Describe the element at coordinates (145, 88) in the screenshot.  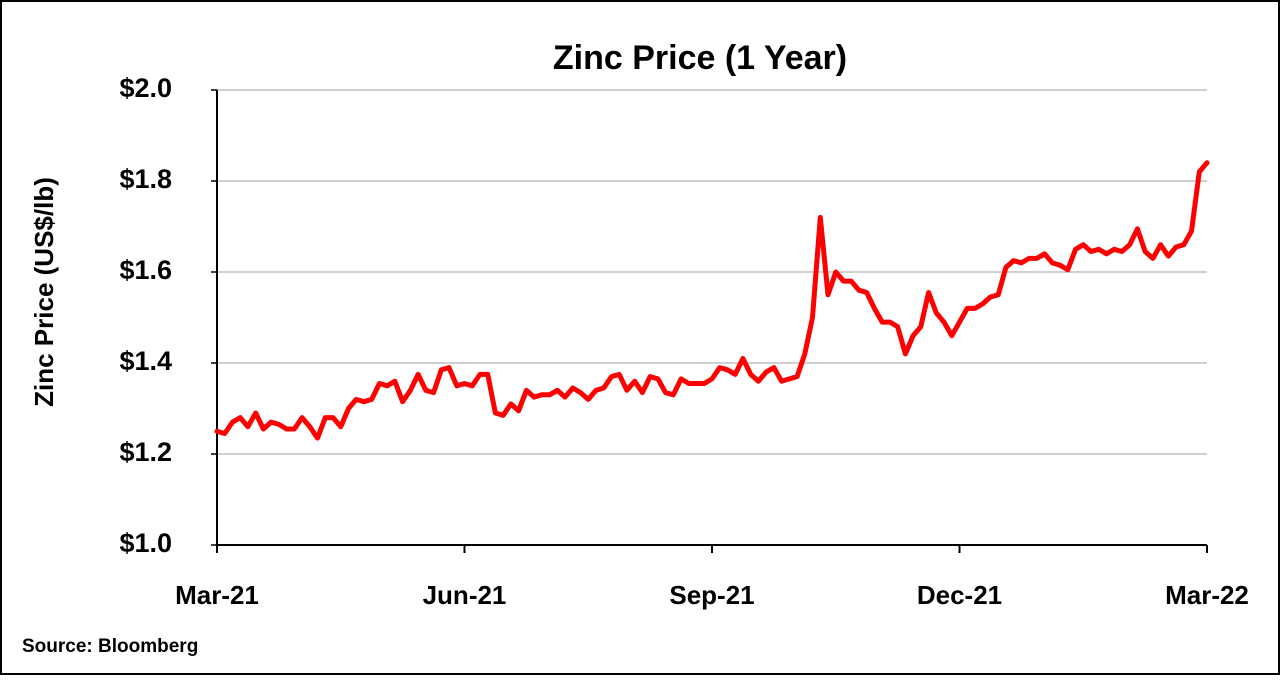
I see `y-tick-label: $2.0` at that location.